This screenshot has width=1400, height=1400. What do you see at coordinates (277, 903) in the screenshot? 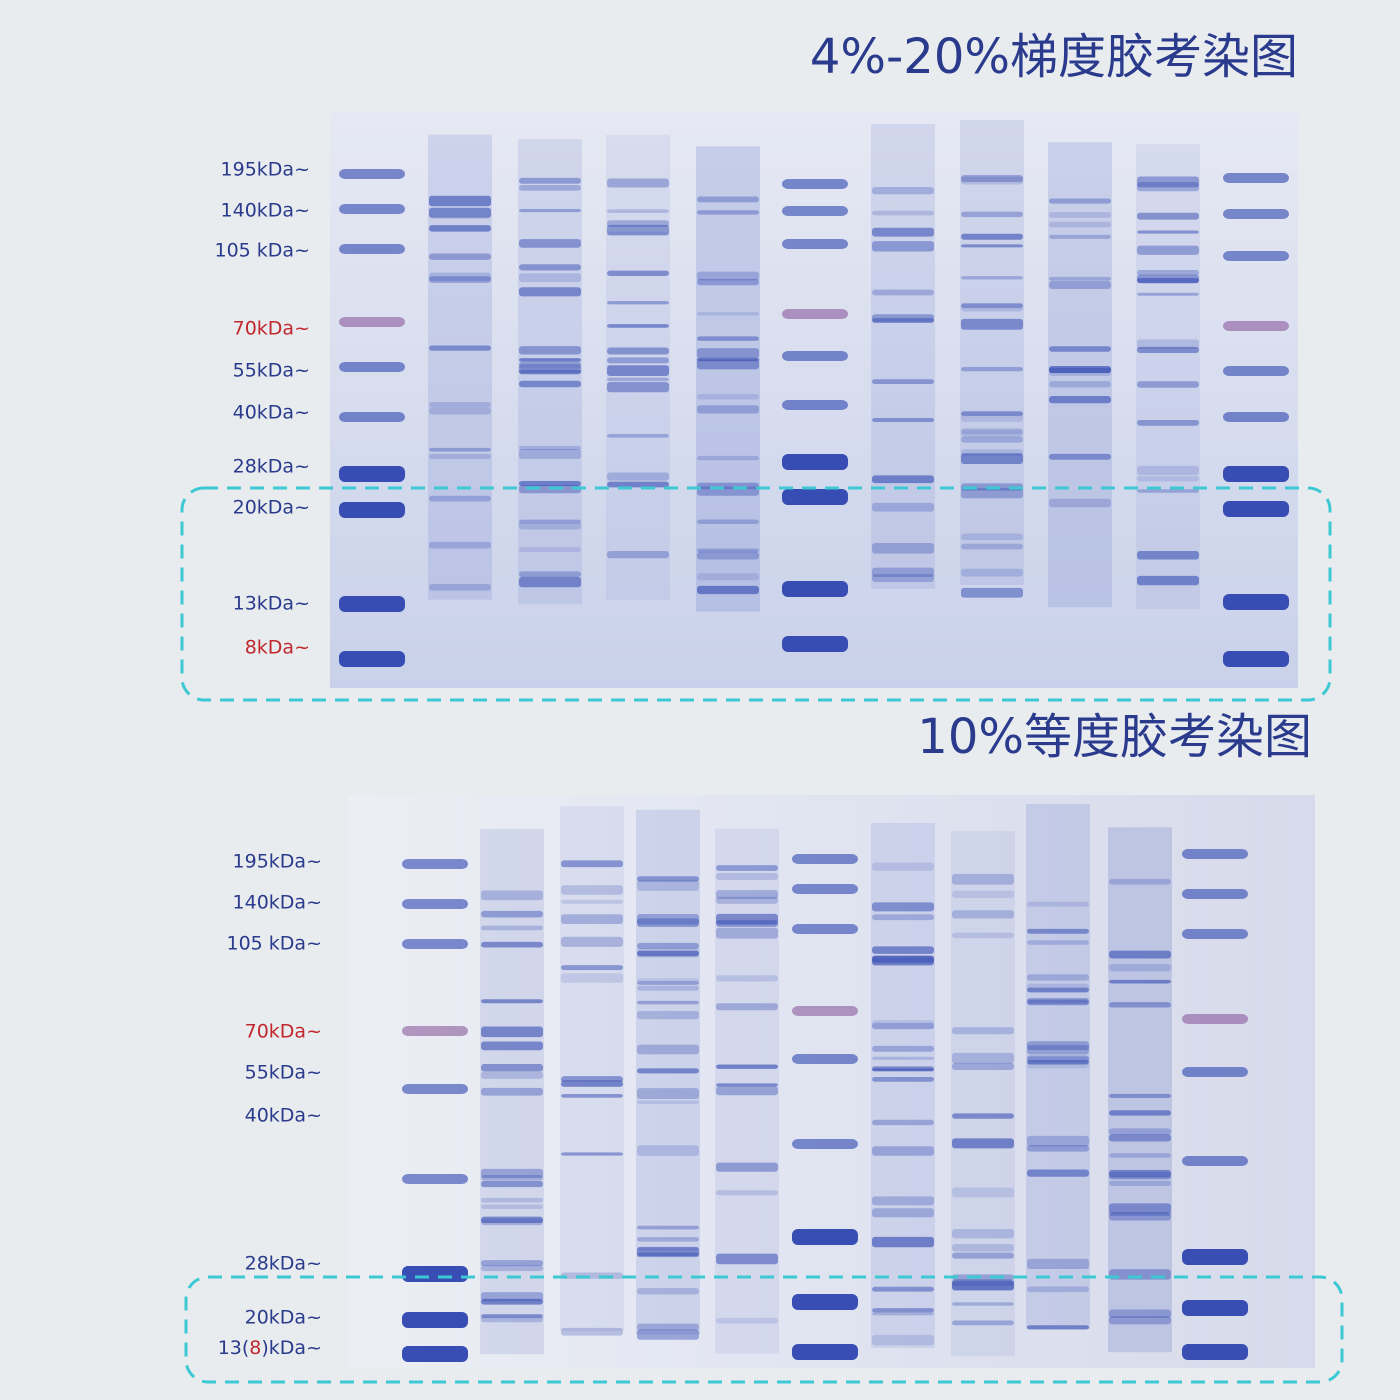
I see `marker-label: 140kDa~` at bounding box center [277, 903].